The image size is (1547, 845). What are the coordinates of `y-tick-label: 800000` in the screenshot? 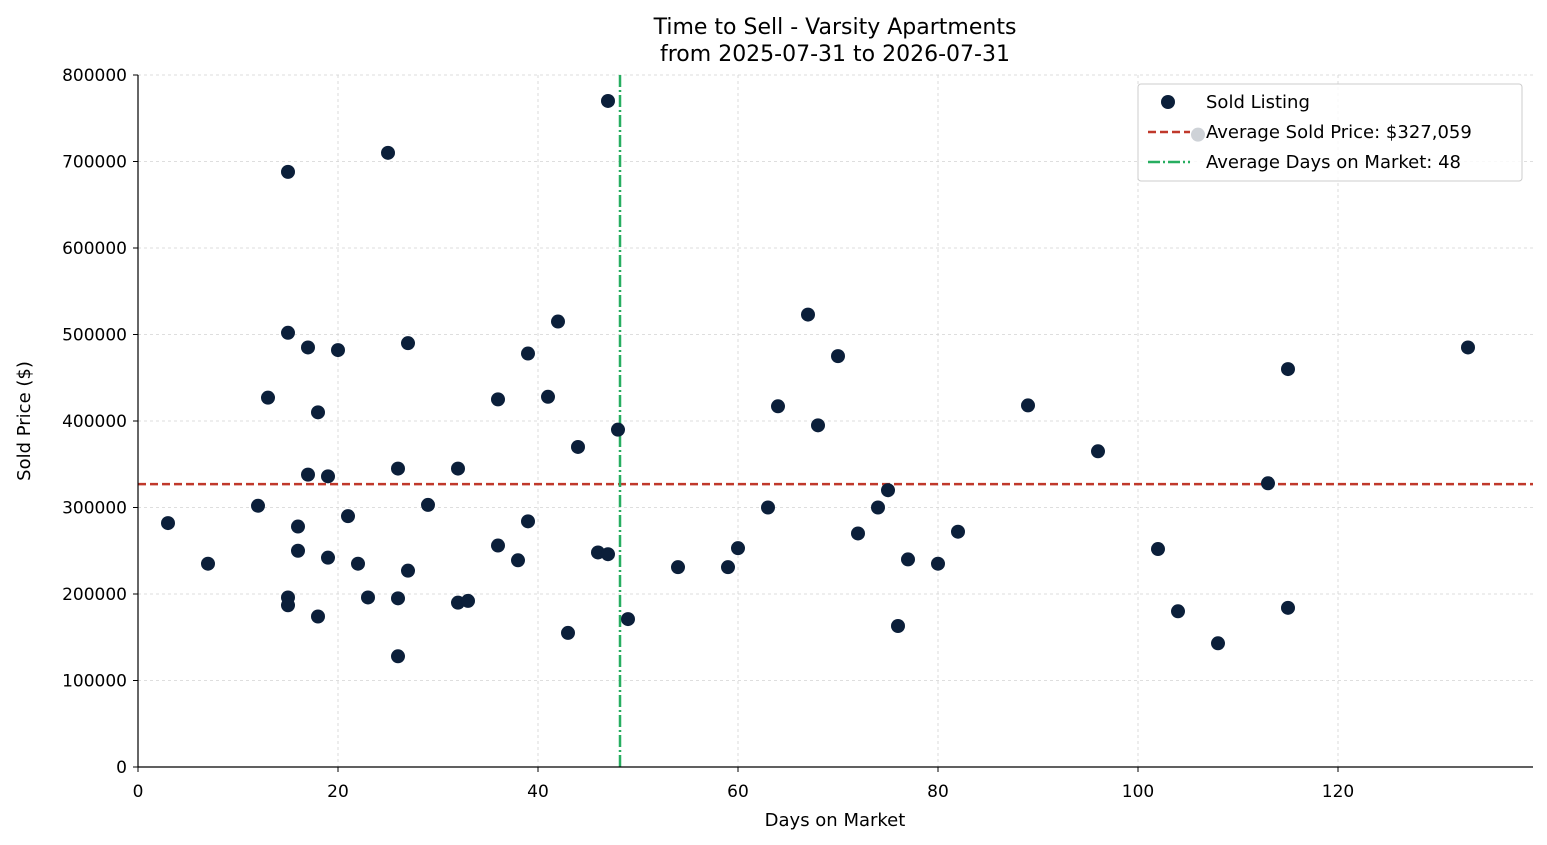 It's located at (94, 76).